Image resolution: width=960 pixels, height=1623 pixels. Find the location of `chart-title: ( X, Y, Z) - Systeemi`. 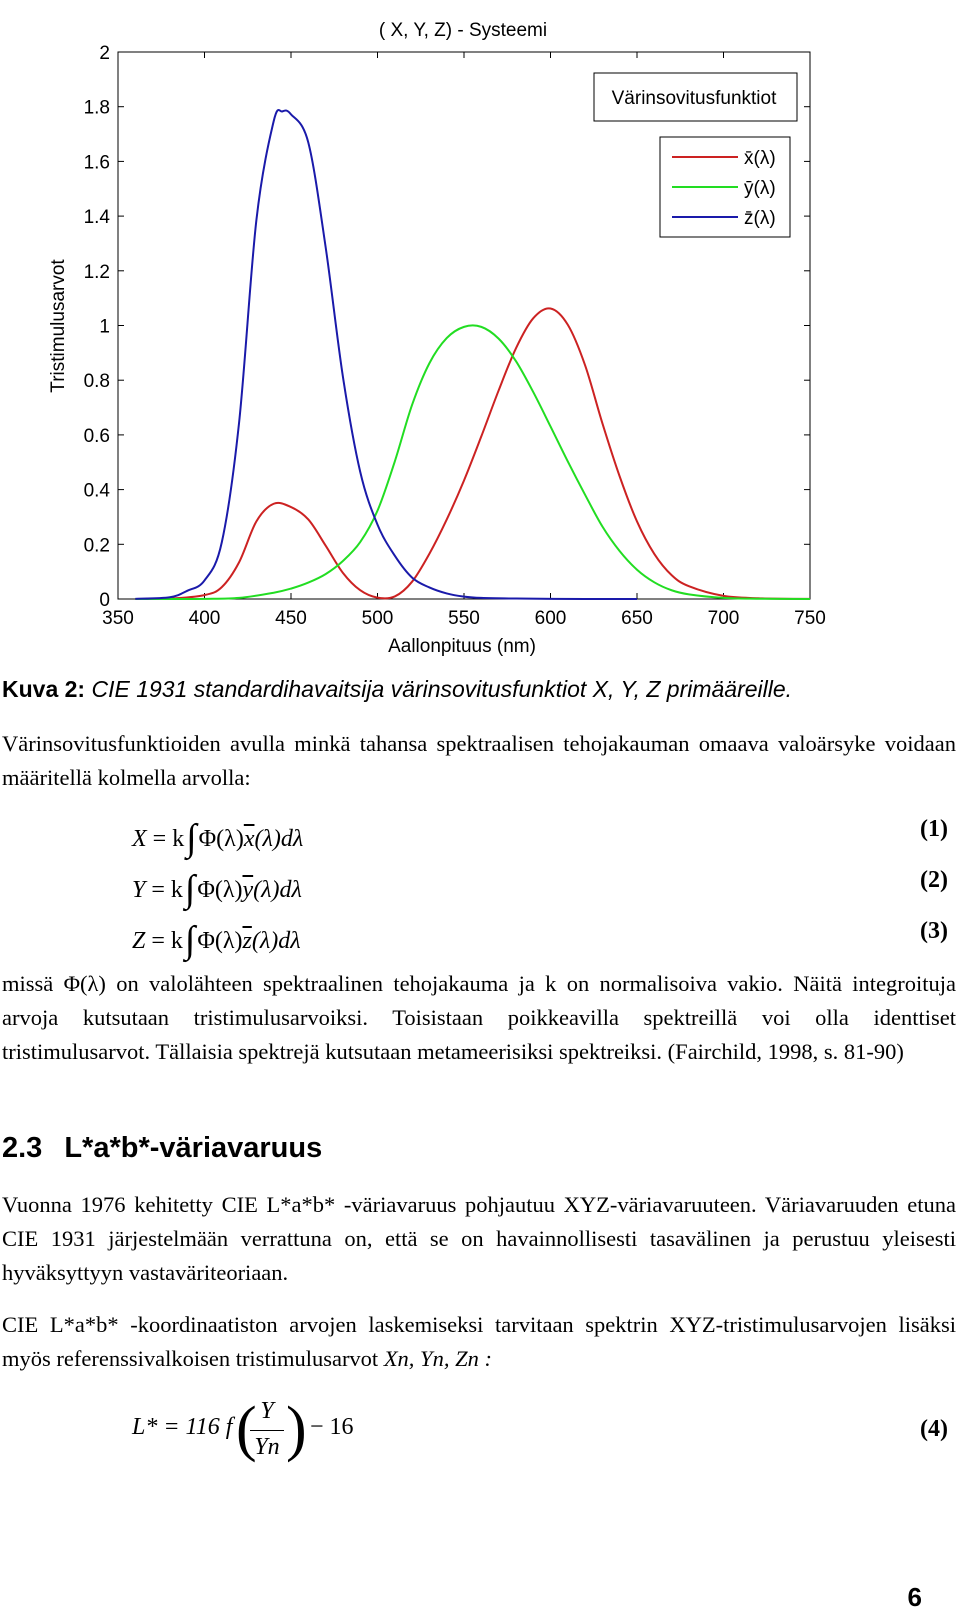

chart-title: ( X, Y, Z) - Systeemi is located at coordinates (463, 30).